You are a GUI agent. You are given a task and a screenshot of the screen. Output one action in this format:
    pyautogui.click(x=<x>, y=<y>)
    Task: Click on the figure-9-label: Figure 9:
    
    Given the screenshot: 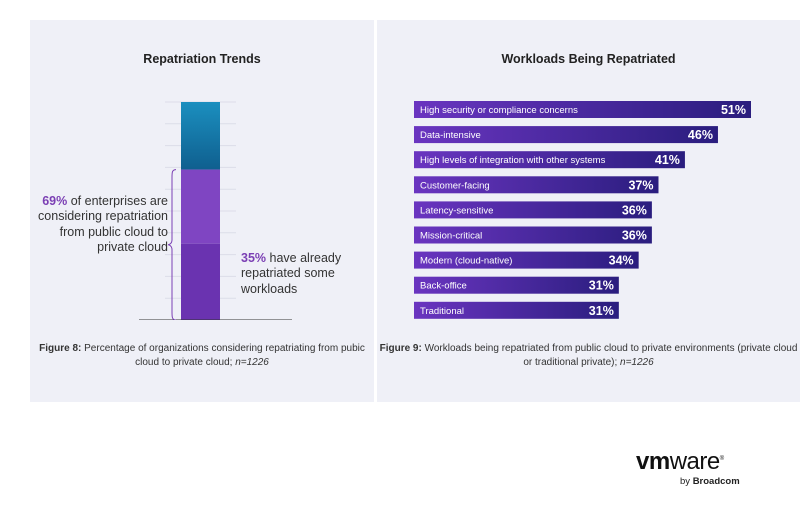 What is the action you would take?
    pyautogui.click(x=400, y=348)
    